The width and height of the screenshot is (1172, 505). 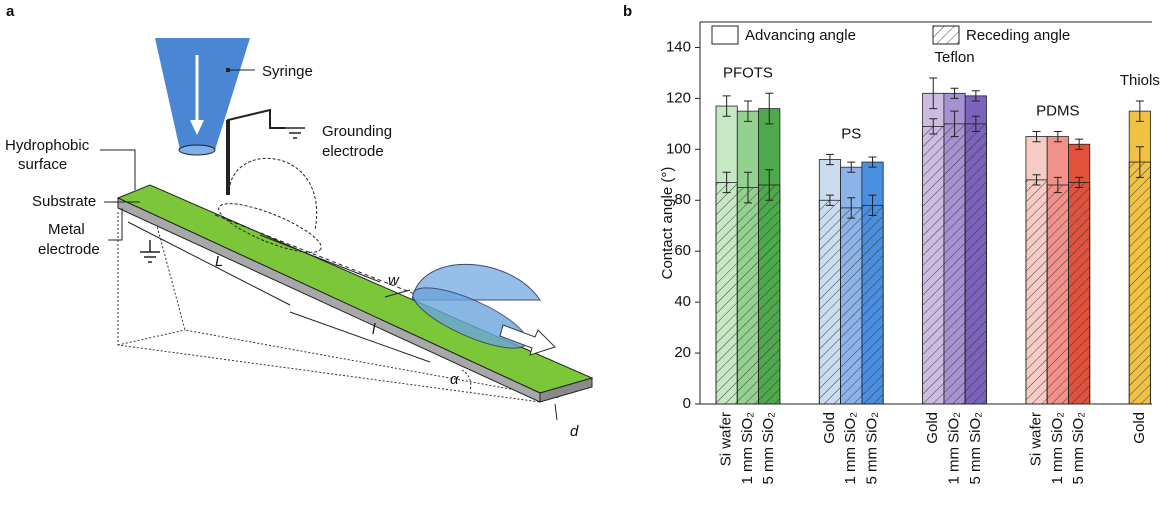 I want to click on leader-dot, so click(x=228, y=70).